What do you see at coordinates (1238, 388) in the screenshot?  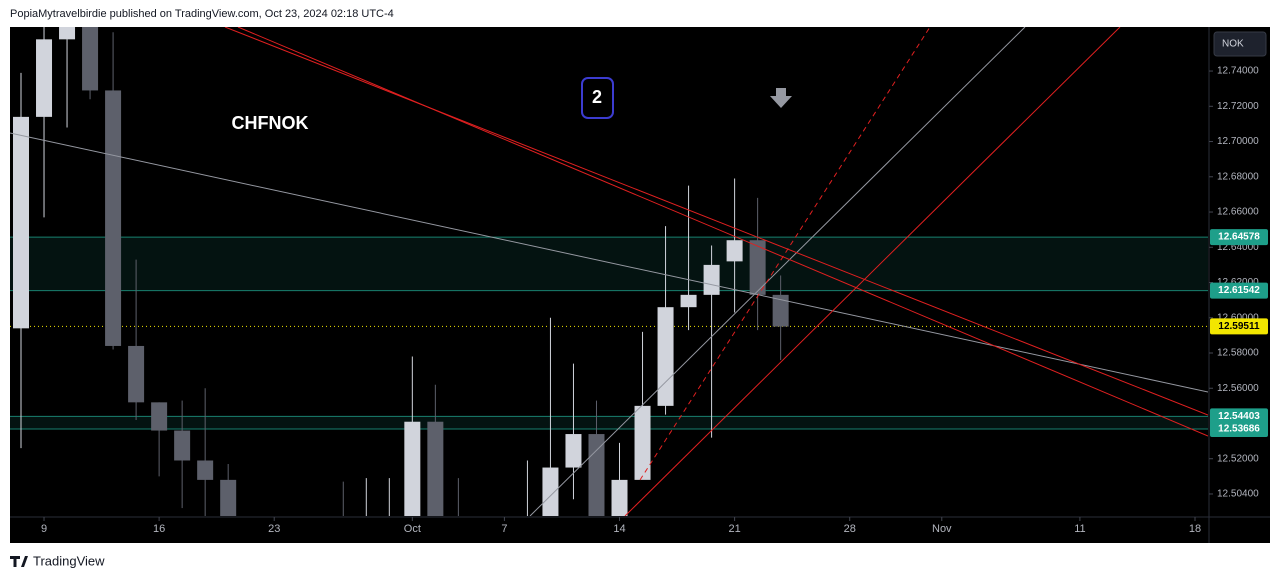 I see `y-tick-label: 12.56000` at bounding box center [1238, 388].